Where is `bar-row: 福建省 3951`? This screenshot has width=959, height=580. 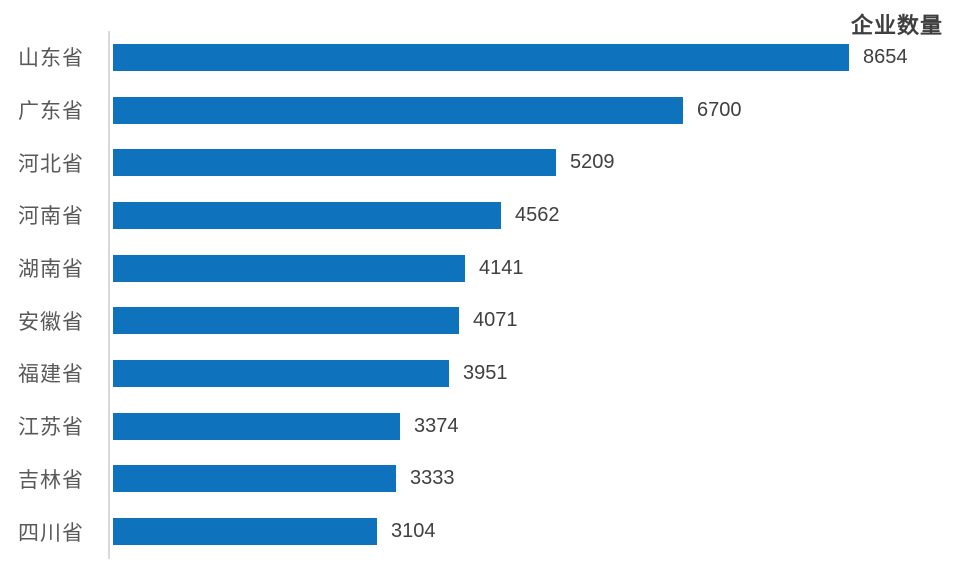
bar-row: 福建省 3951 is located at coordinates (479, 373).